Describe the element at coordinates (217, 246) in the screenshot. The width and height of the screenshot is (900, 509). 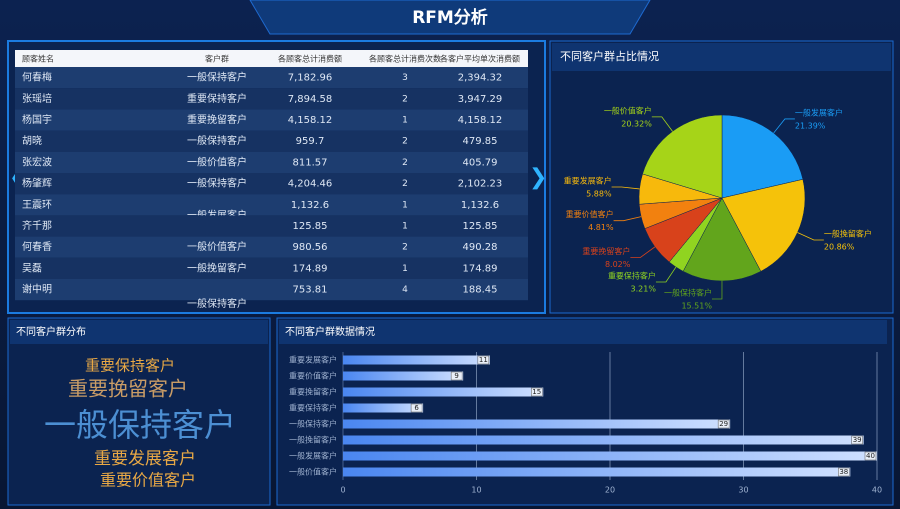
I see `table-cell: 一般价值客户` at that location.